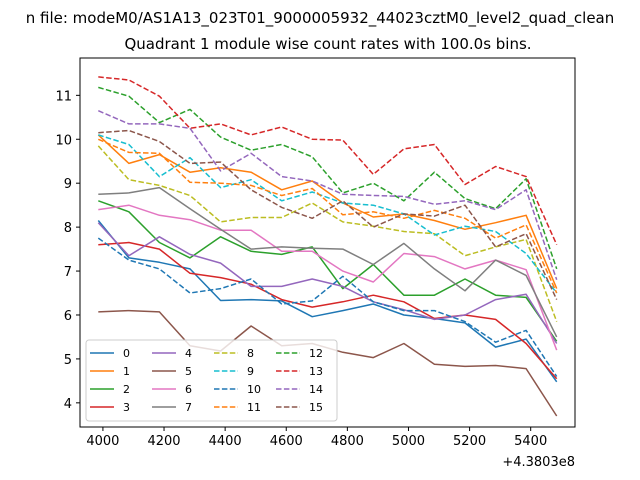  I want to click on y-axis: 4 5 6 7 8 9 10 11, so click(67, 250).